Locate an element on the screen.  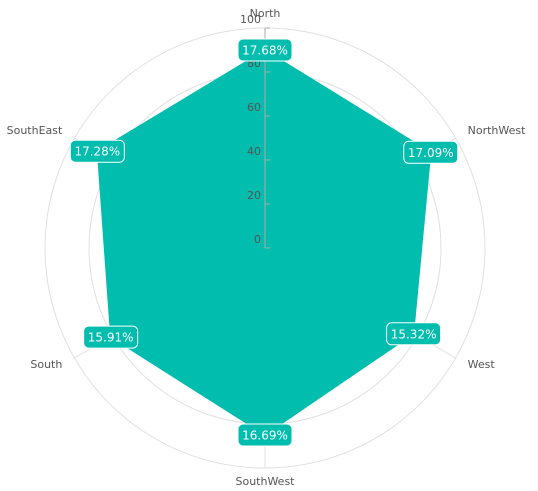
data-label: 17.68% is located at coordinates (265, 51).